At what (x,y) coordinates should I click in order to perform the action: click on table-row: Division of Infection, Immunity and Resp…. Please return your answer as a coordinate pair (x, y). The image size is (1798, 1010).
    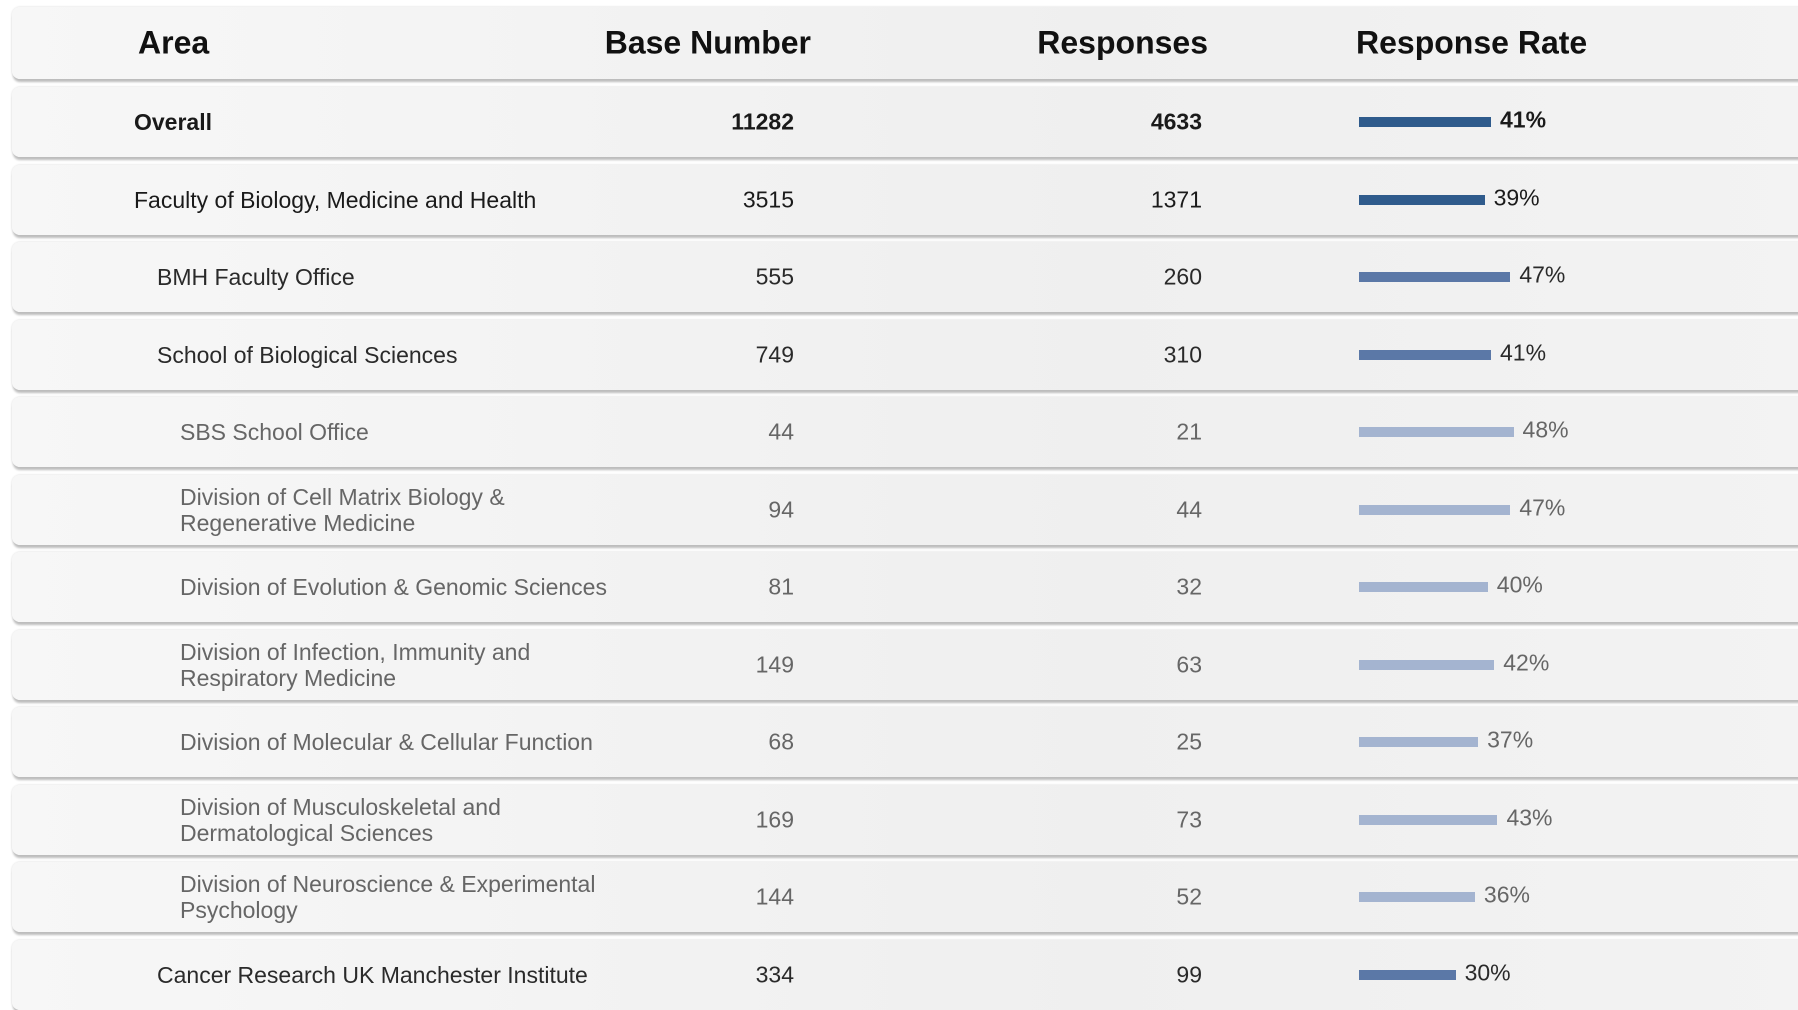
    Looking at the image, I should click on (905, 664).